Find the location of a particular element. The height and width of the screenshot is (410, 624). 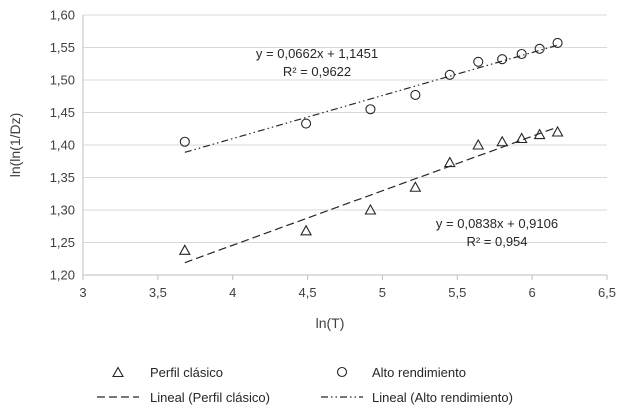

legend-item-lineal-perfil: Lineal (Perfil clásico) is located at coordinates (183, 397).